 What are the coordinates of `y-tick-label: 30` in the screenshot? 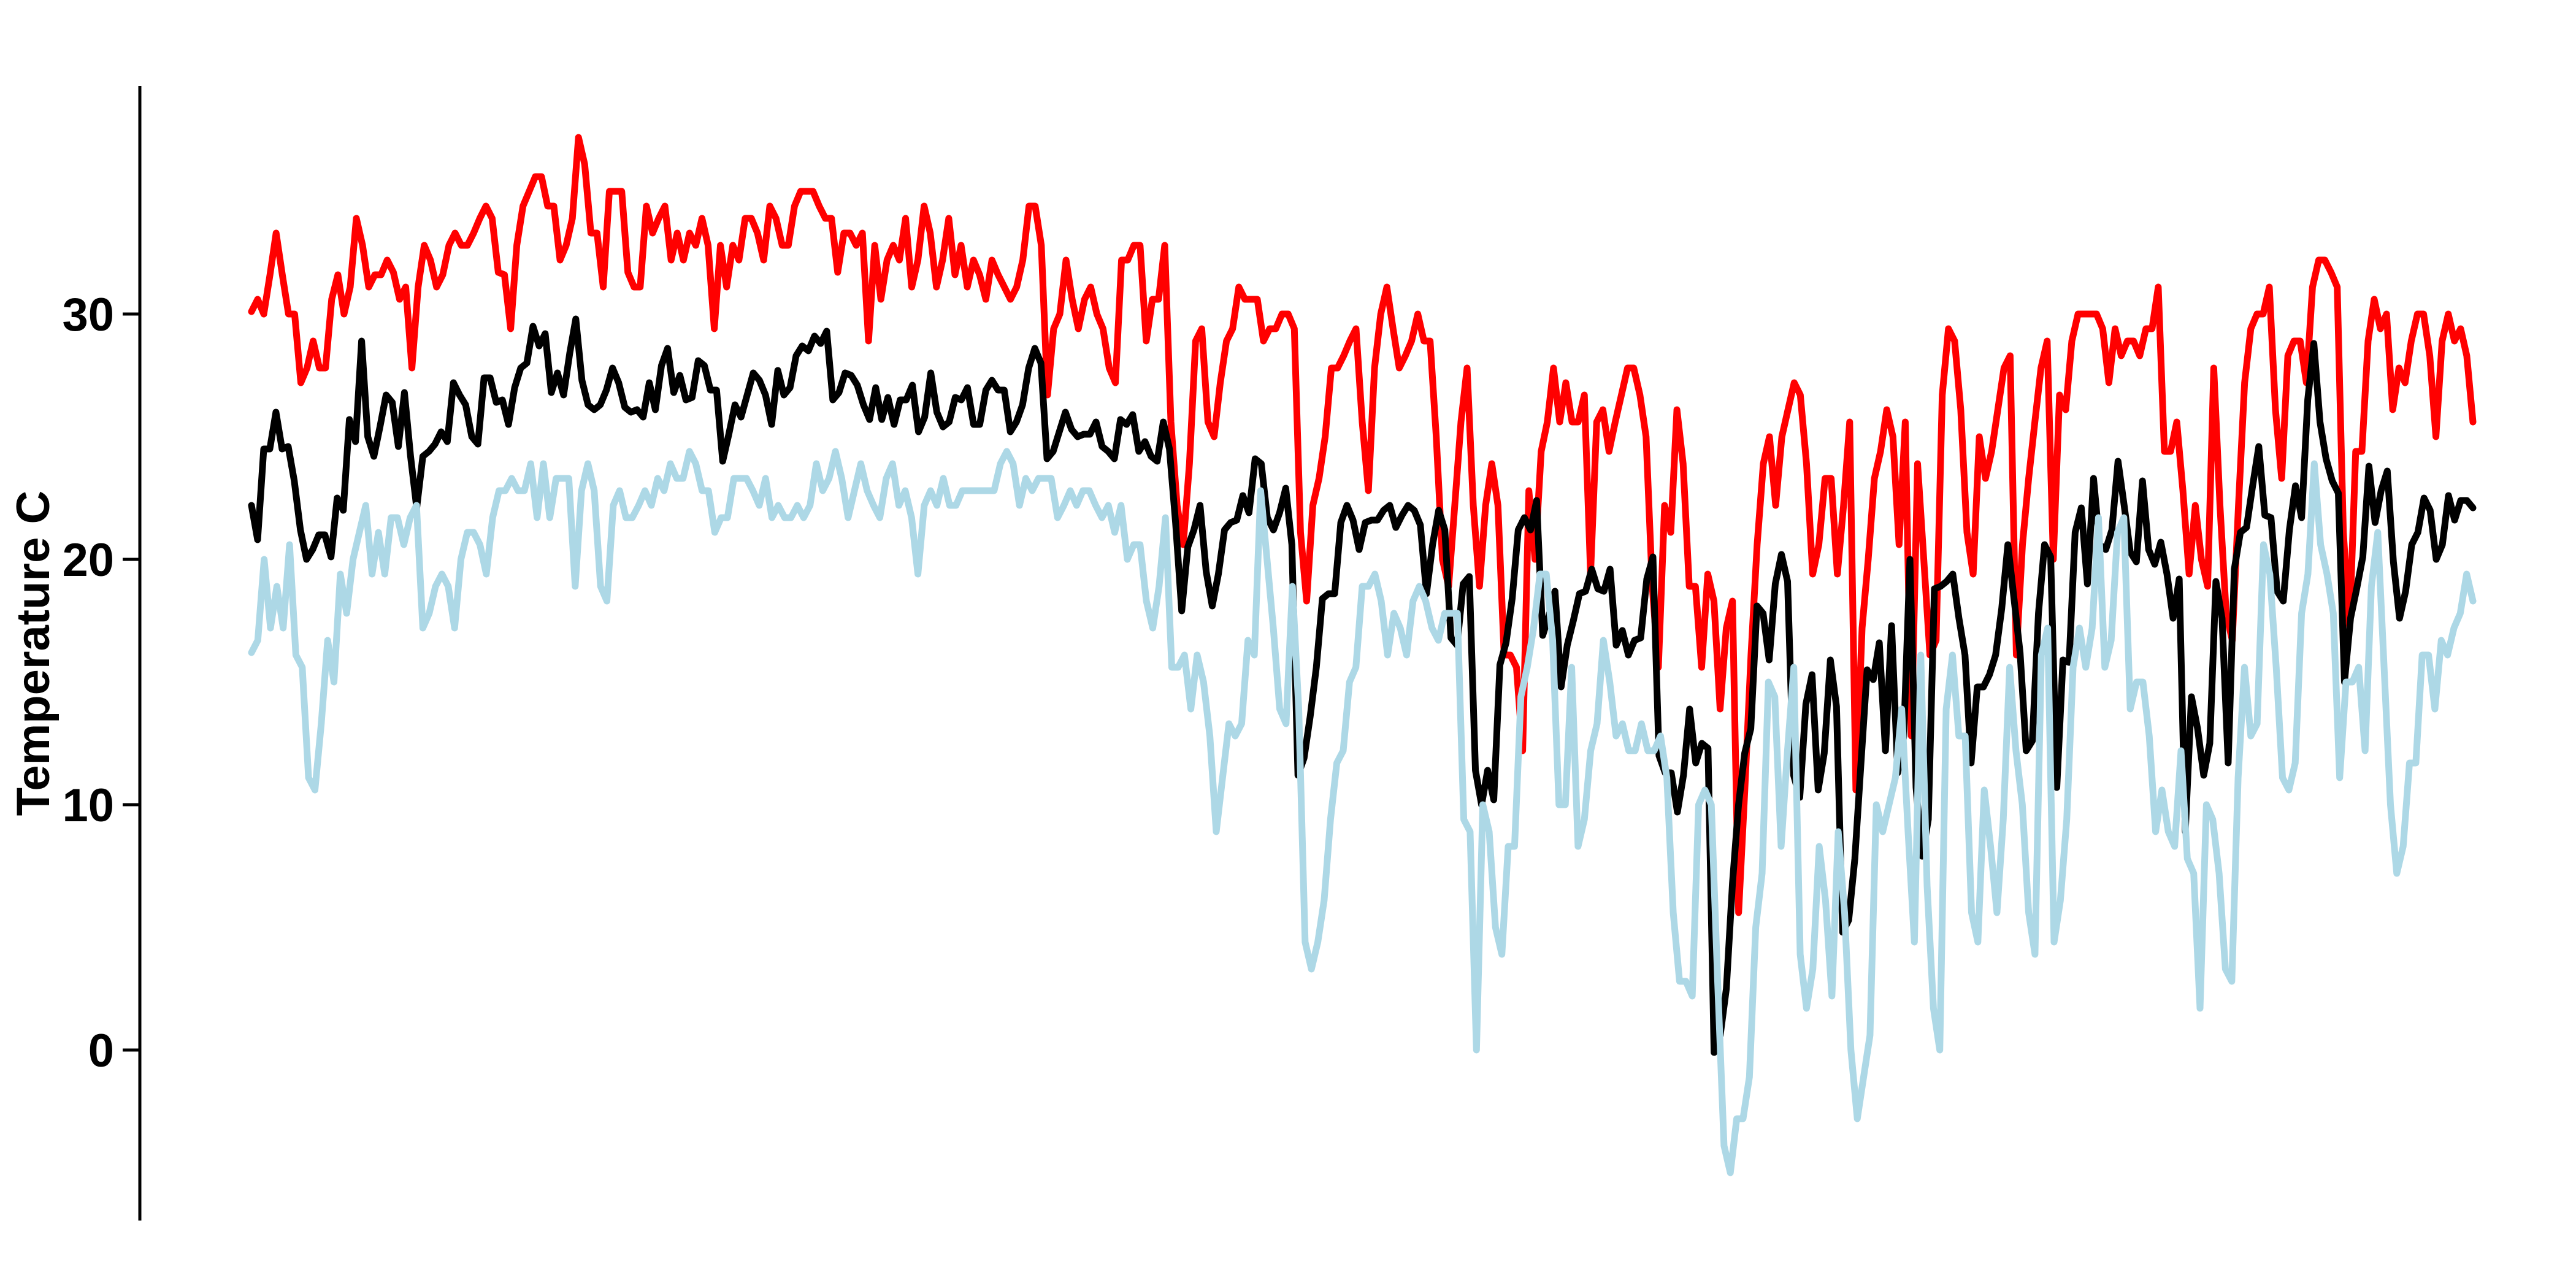 It's located at (88, 315).